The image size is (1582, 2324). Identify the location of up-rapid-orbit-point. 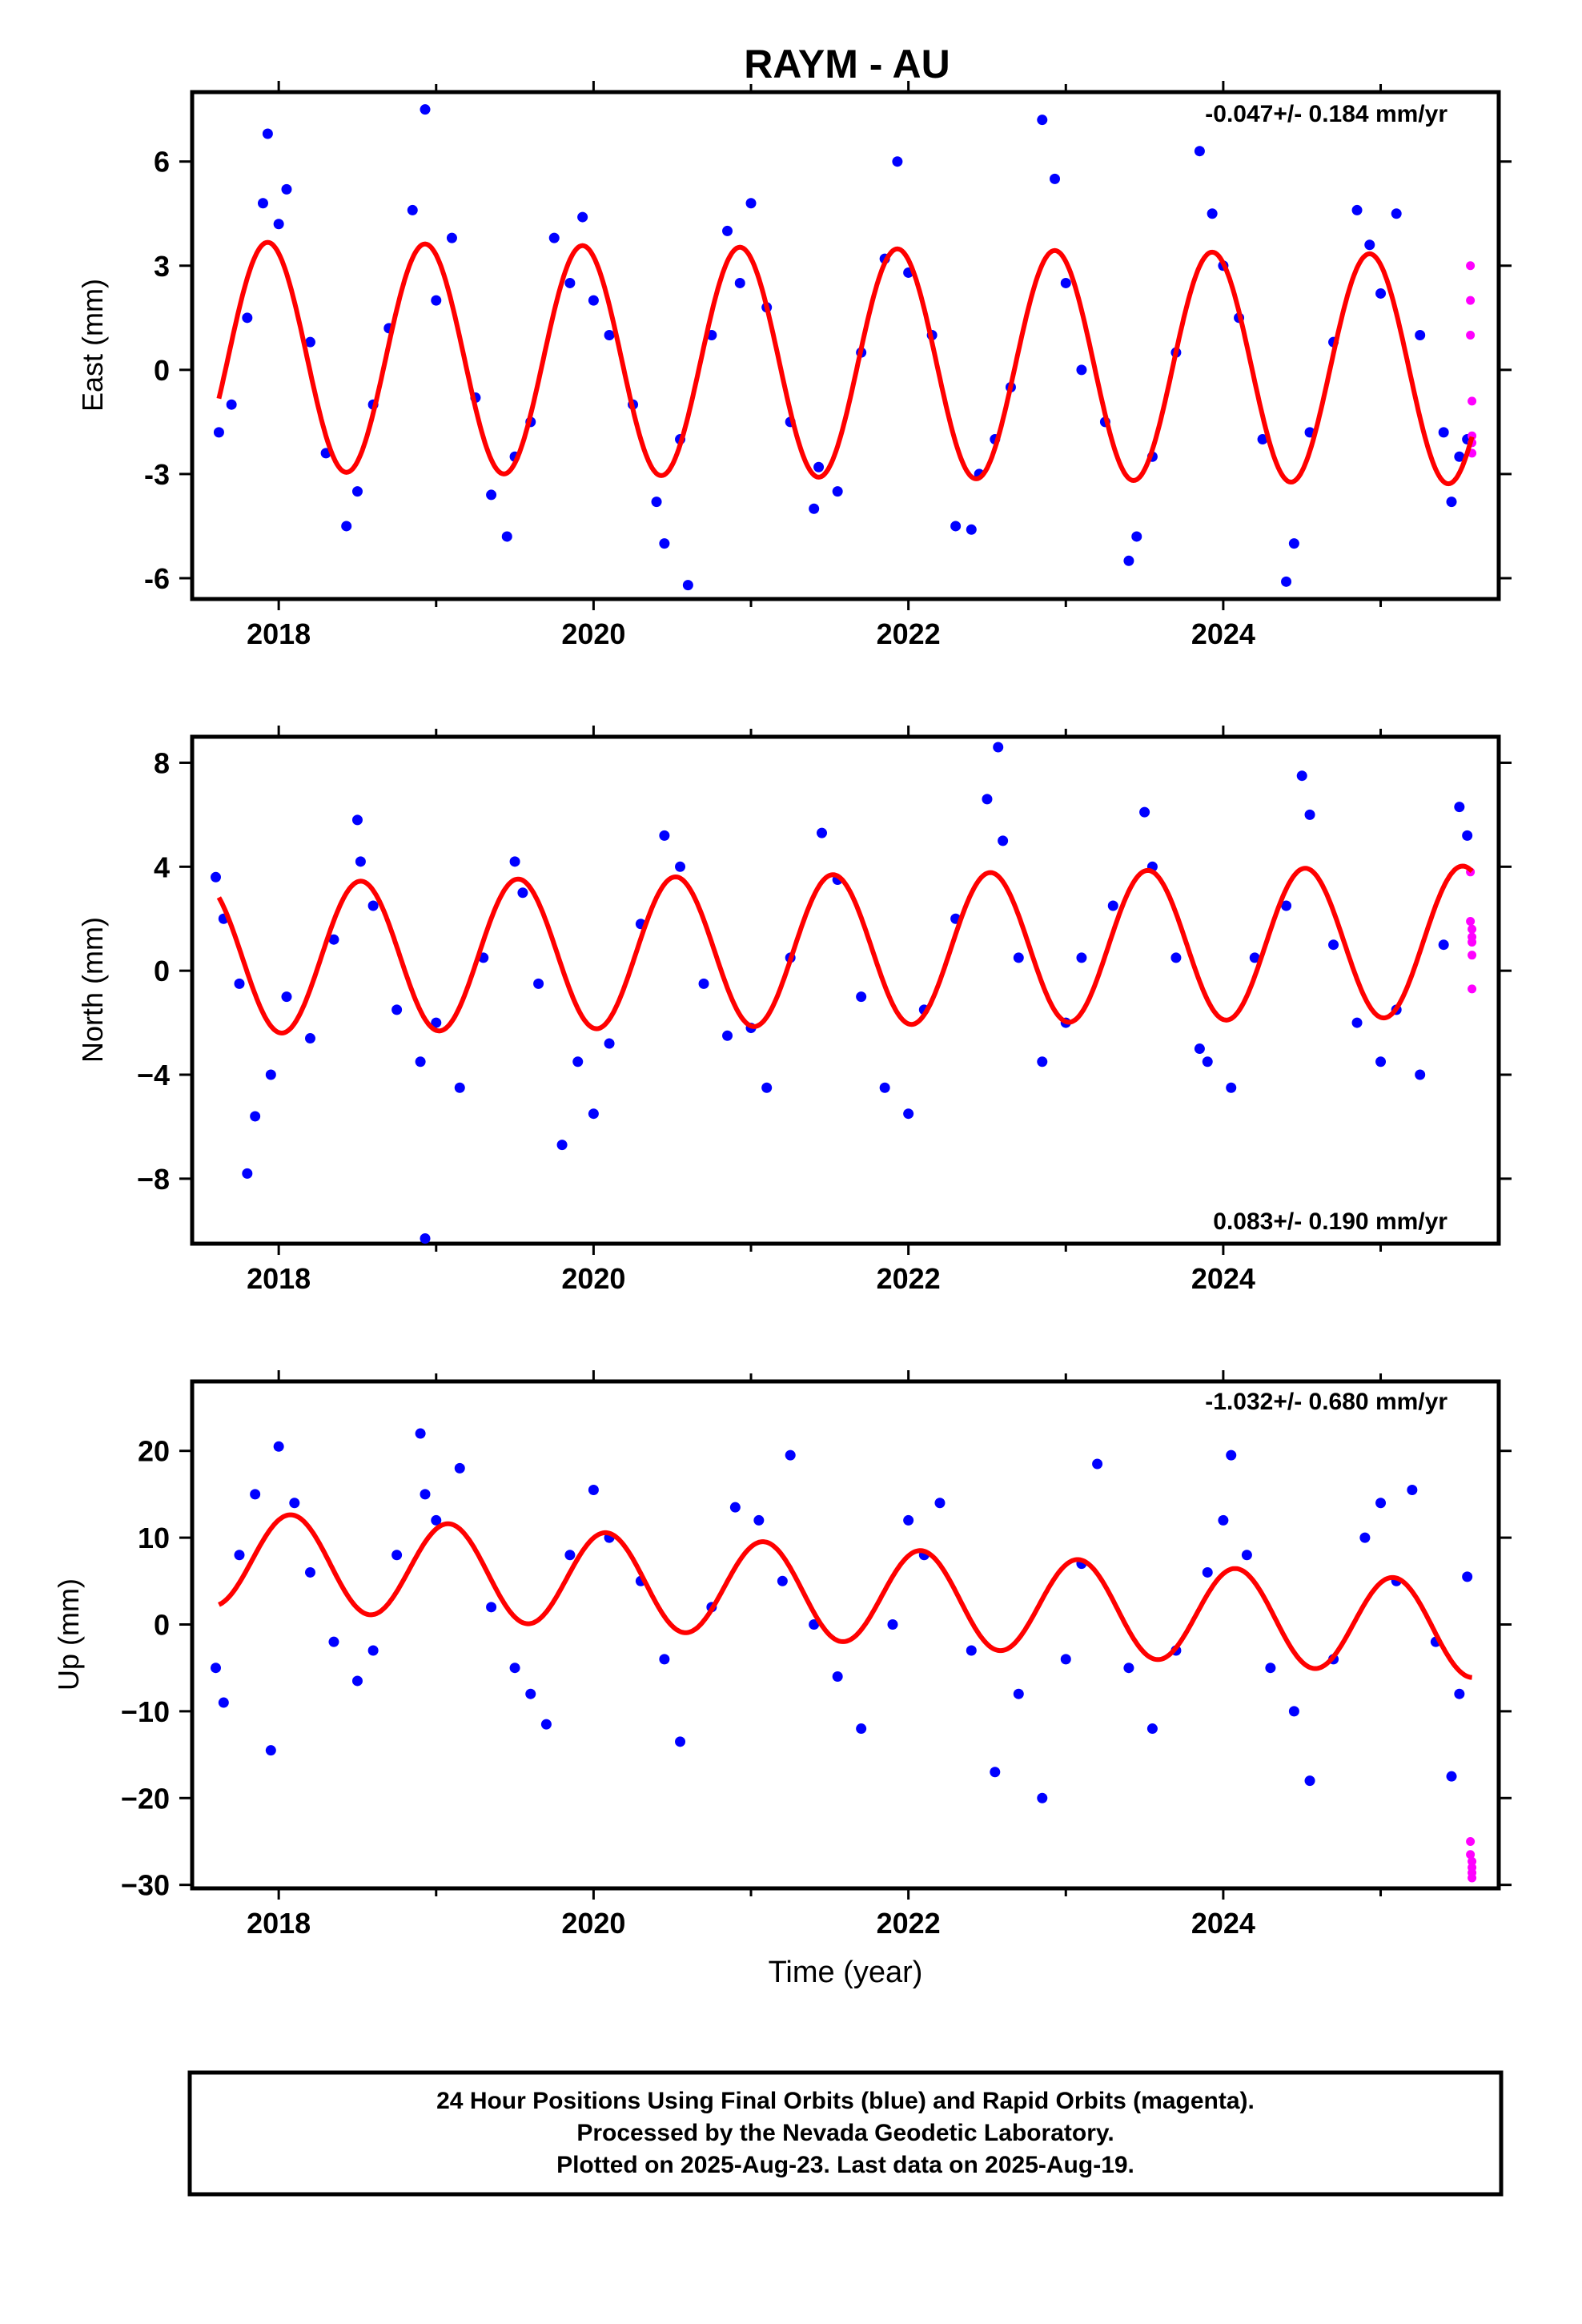
(1471, 1841).